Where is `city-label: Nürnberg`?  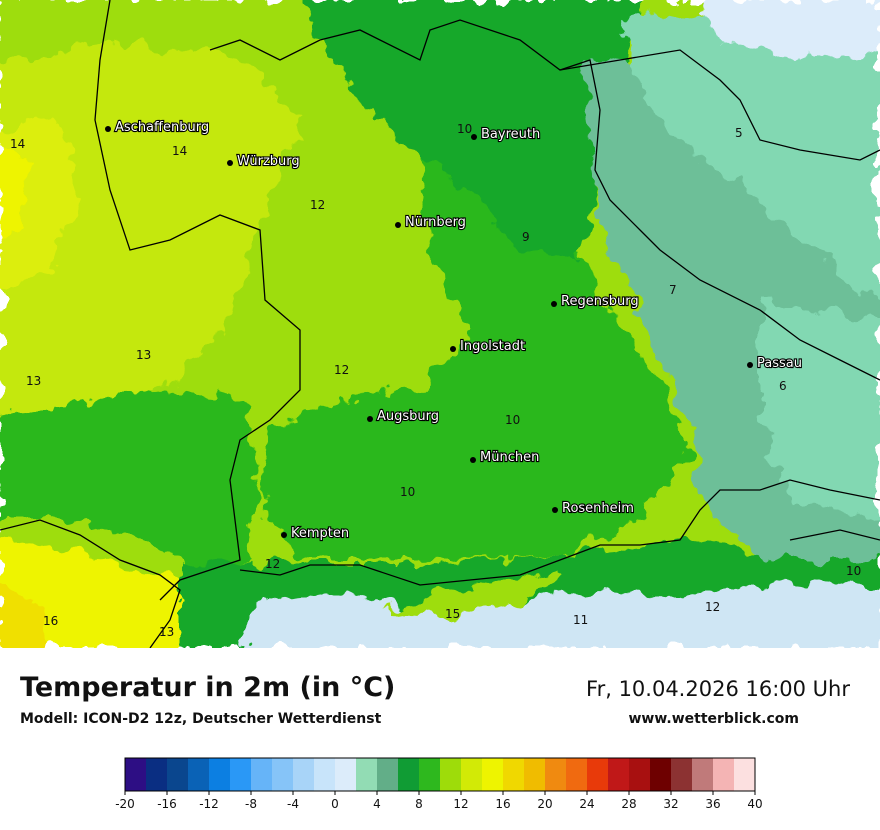 city-label: Nürnberg is located at coordinates (435, 222).